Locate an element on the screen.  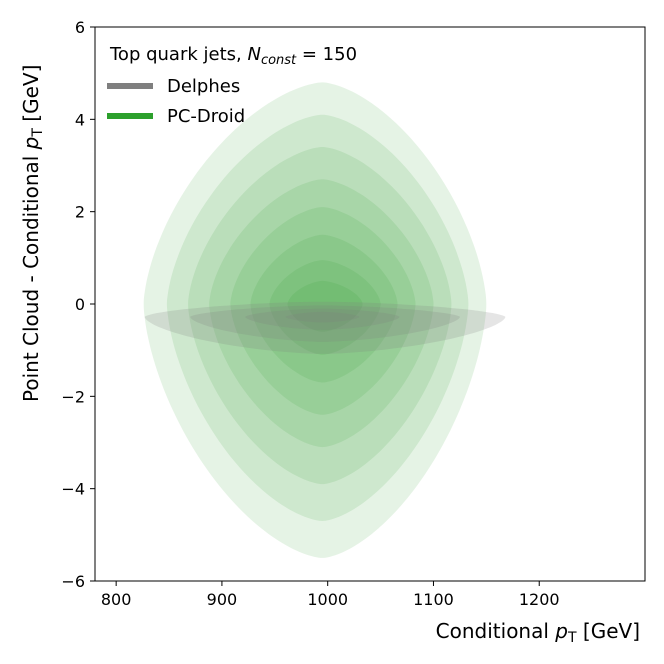
y-tick-label: −4 is located at coordinates (73, 489).